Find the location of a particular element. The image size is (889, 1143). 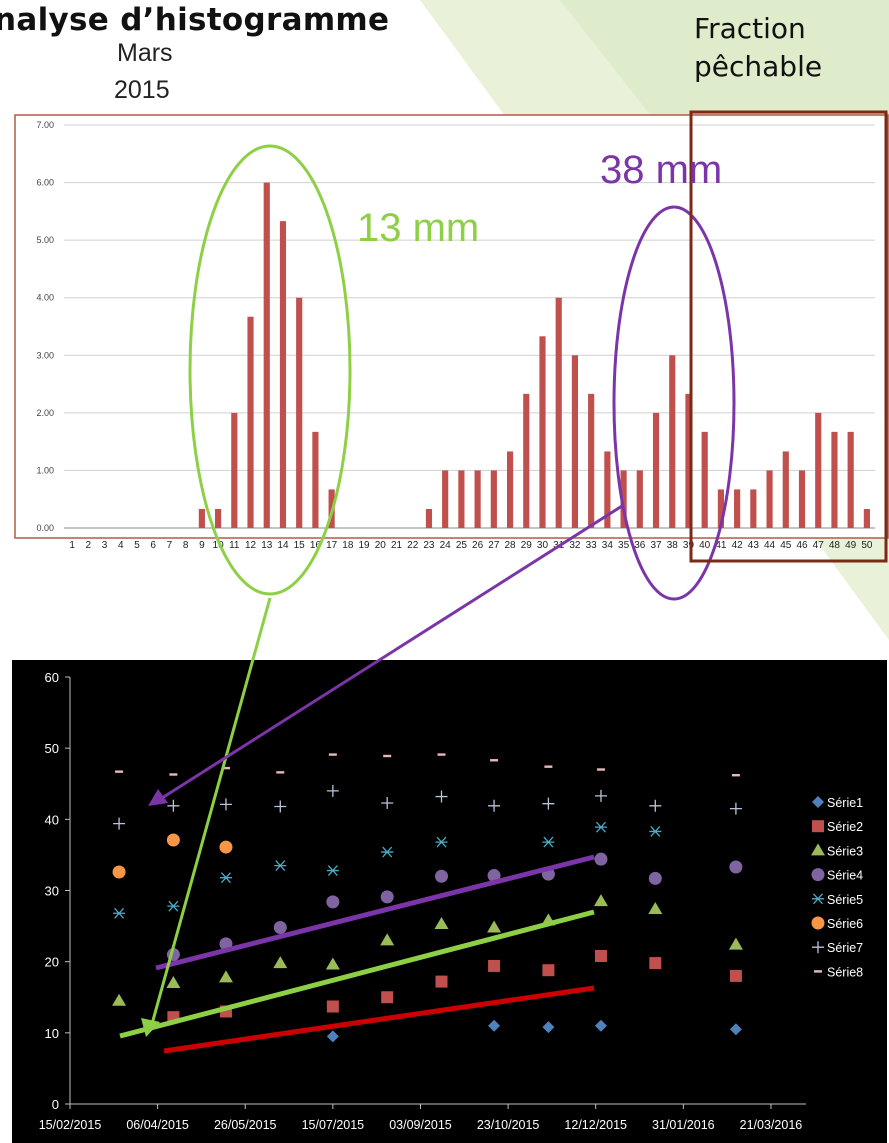

legend-label: Série8 is located at coordinates (845, 972).